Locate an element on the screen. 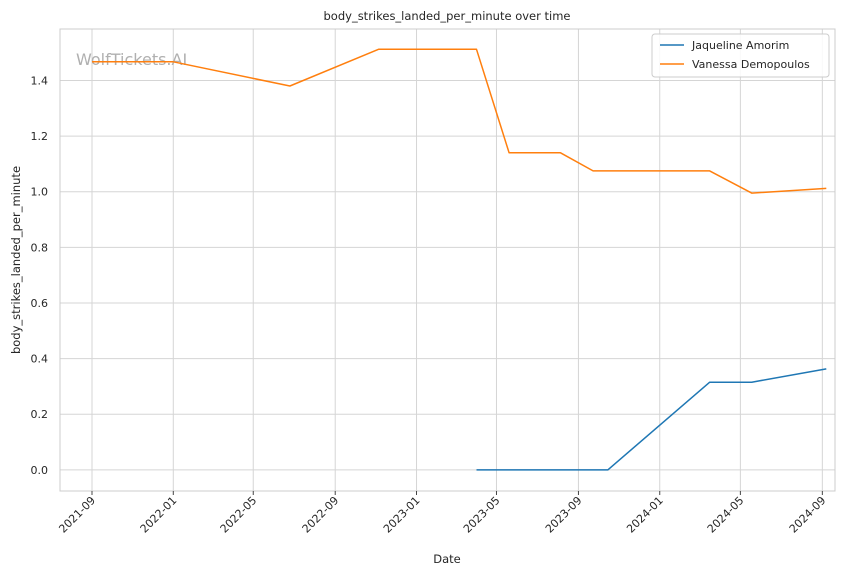  watermark: WolfTickets.AI is located at coordinates (131, 59).